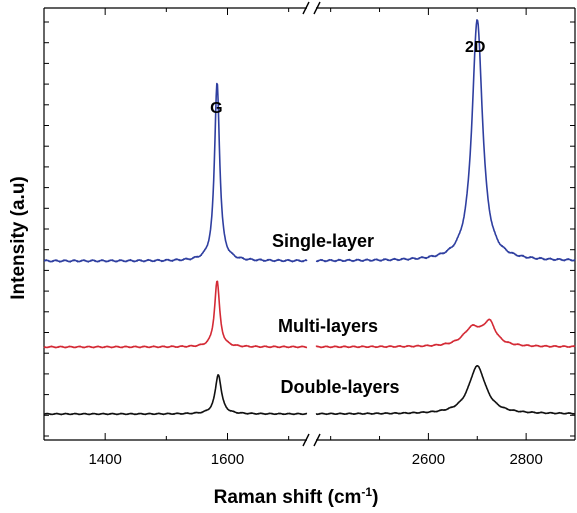 The width and height of the screenshot is (577, 513). Describe the element at coordinates (227, 459) in the screenshot. I see `x-tick-label: 1600` at that location.